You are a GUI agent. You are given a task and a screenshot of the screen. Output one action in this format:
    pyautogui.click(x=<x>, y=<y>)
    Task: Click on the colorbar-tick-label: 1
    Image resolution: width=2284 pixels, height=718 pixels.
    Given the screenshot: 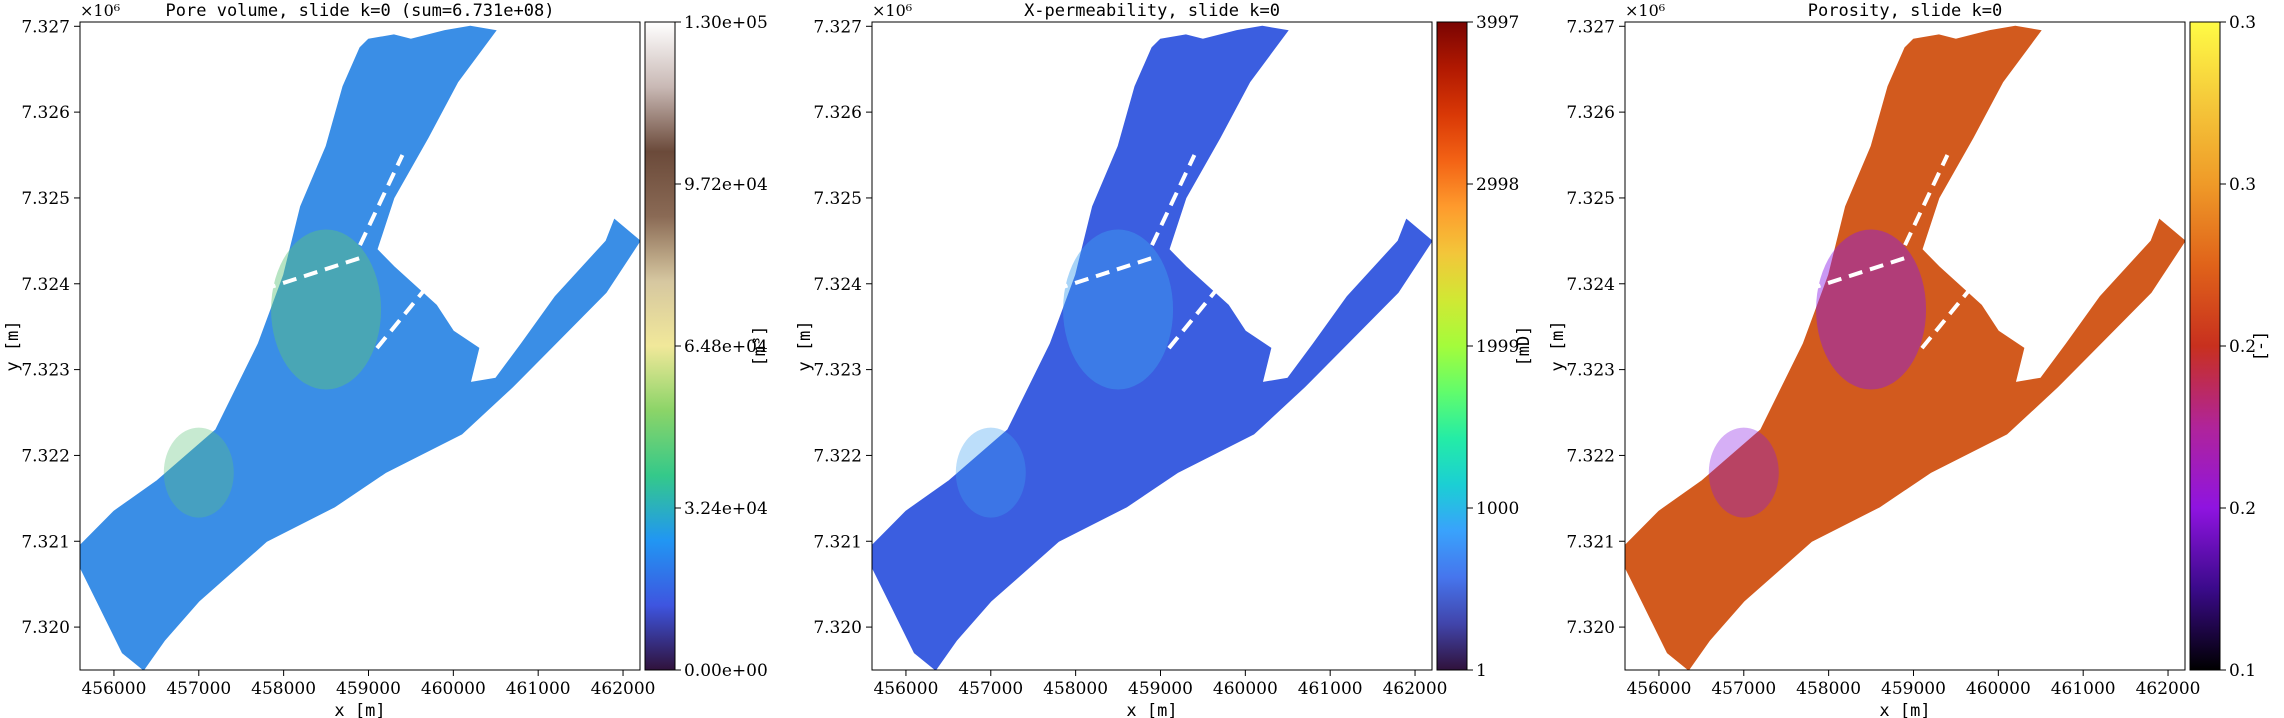 What is the action you would take?
    pyautogui.click(x=1481, y=671)
    